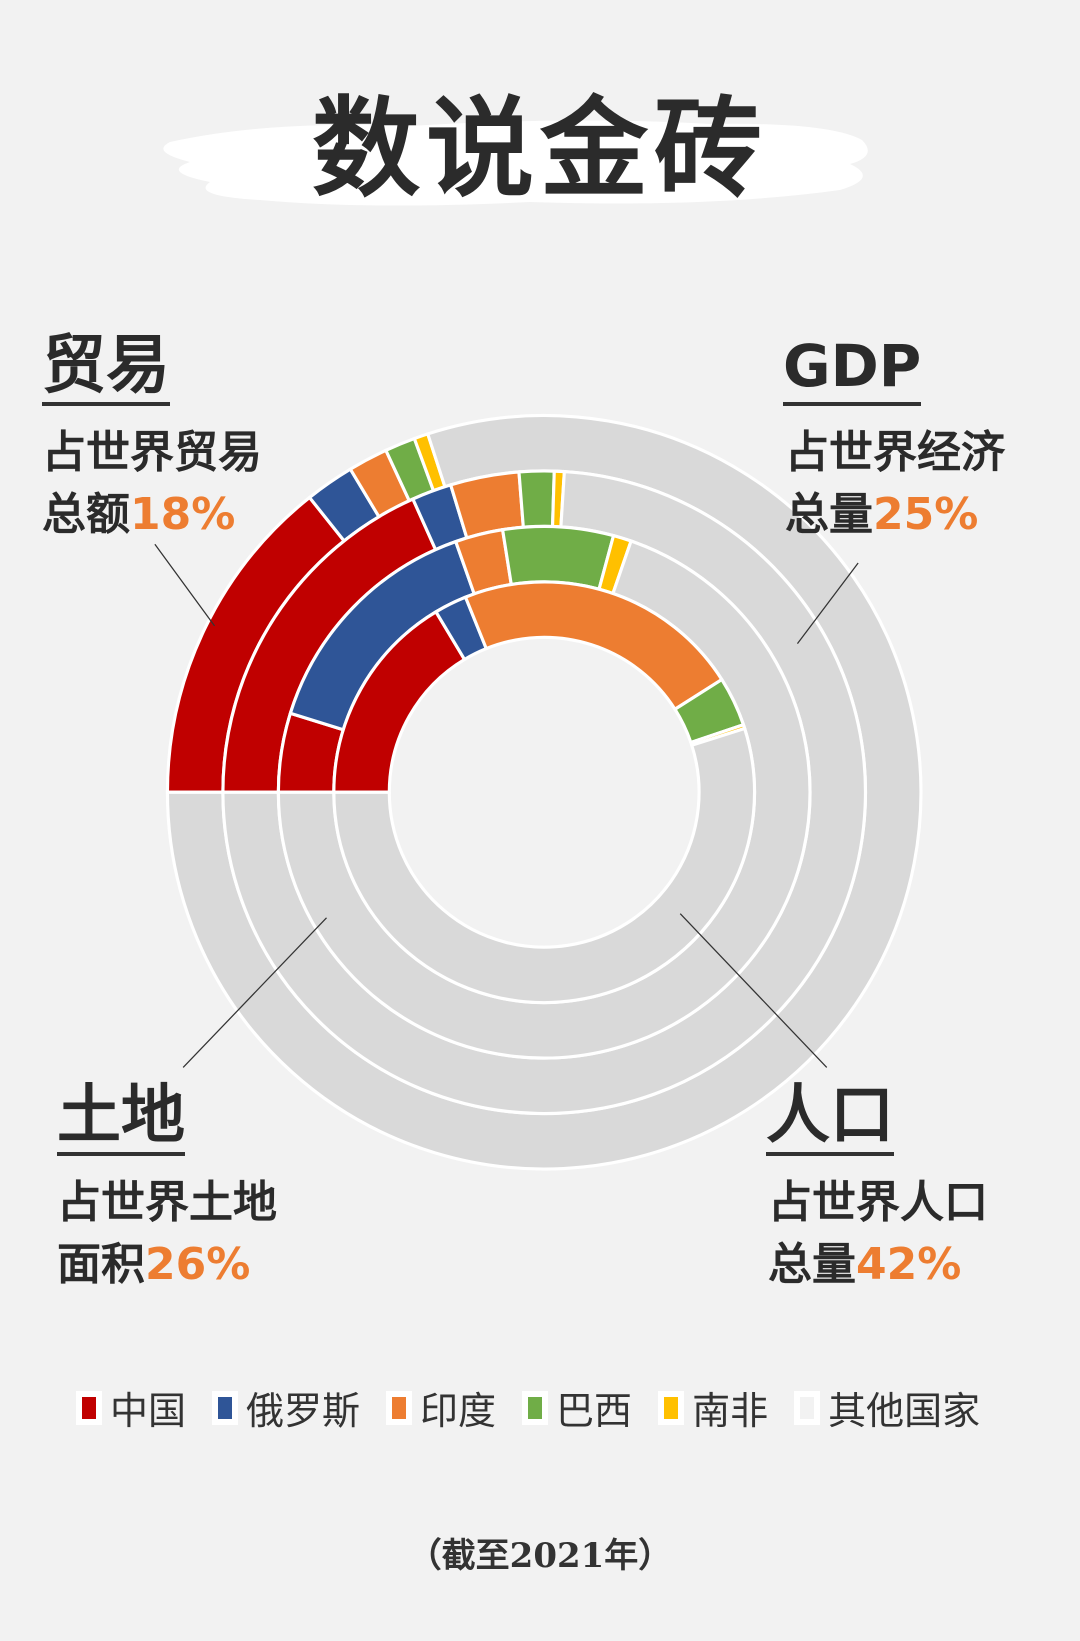  I want to click on land-line2: 面积26%, so click(153, 1265).